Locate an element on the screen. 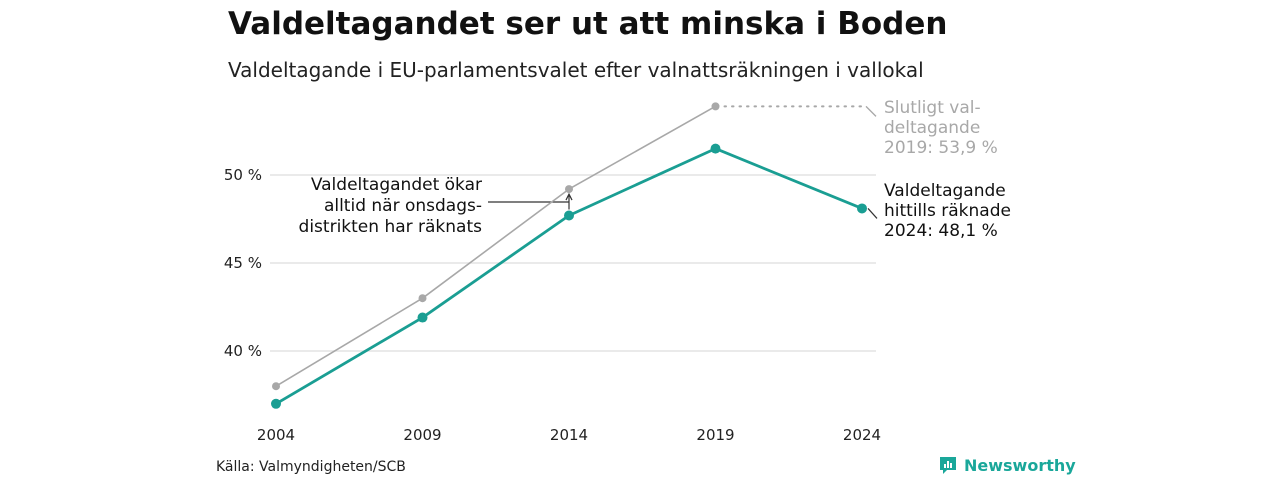  y-tick-label-50: 50 % is located at coordinates (243, 175).